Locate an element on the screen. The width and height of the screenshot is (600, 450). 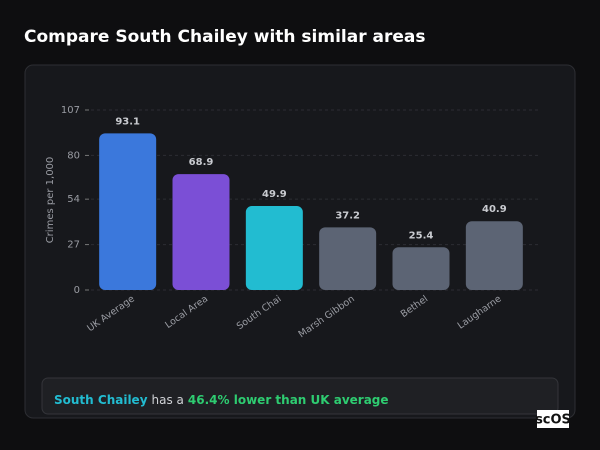
value-label: 93.1 is located at coordinates (127, 121).